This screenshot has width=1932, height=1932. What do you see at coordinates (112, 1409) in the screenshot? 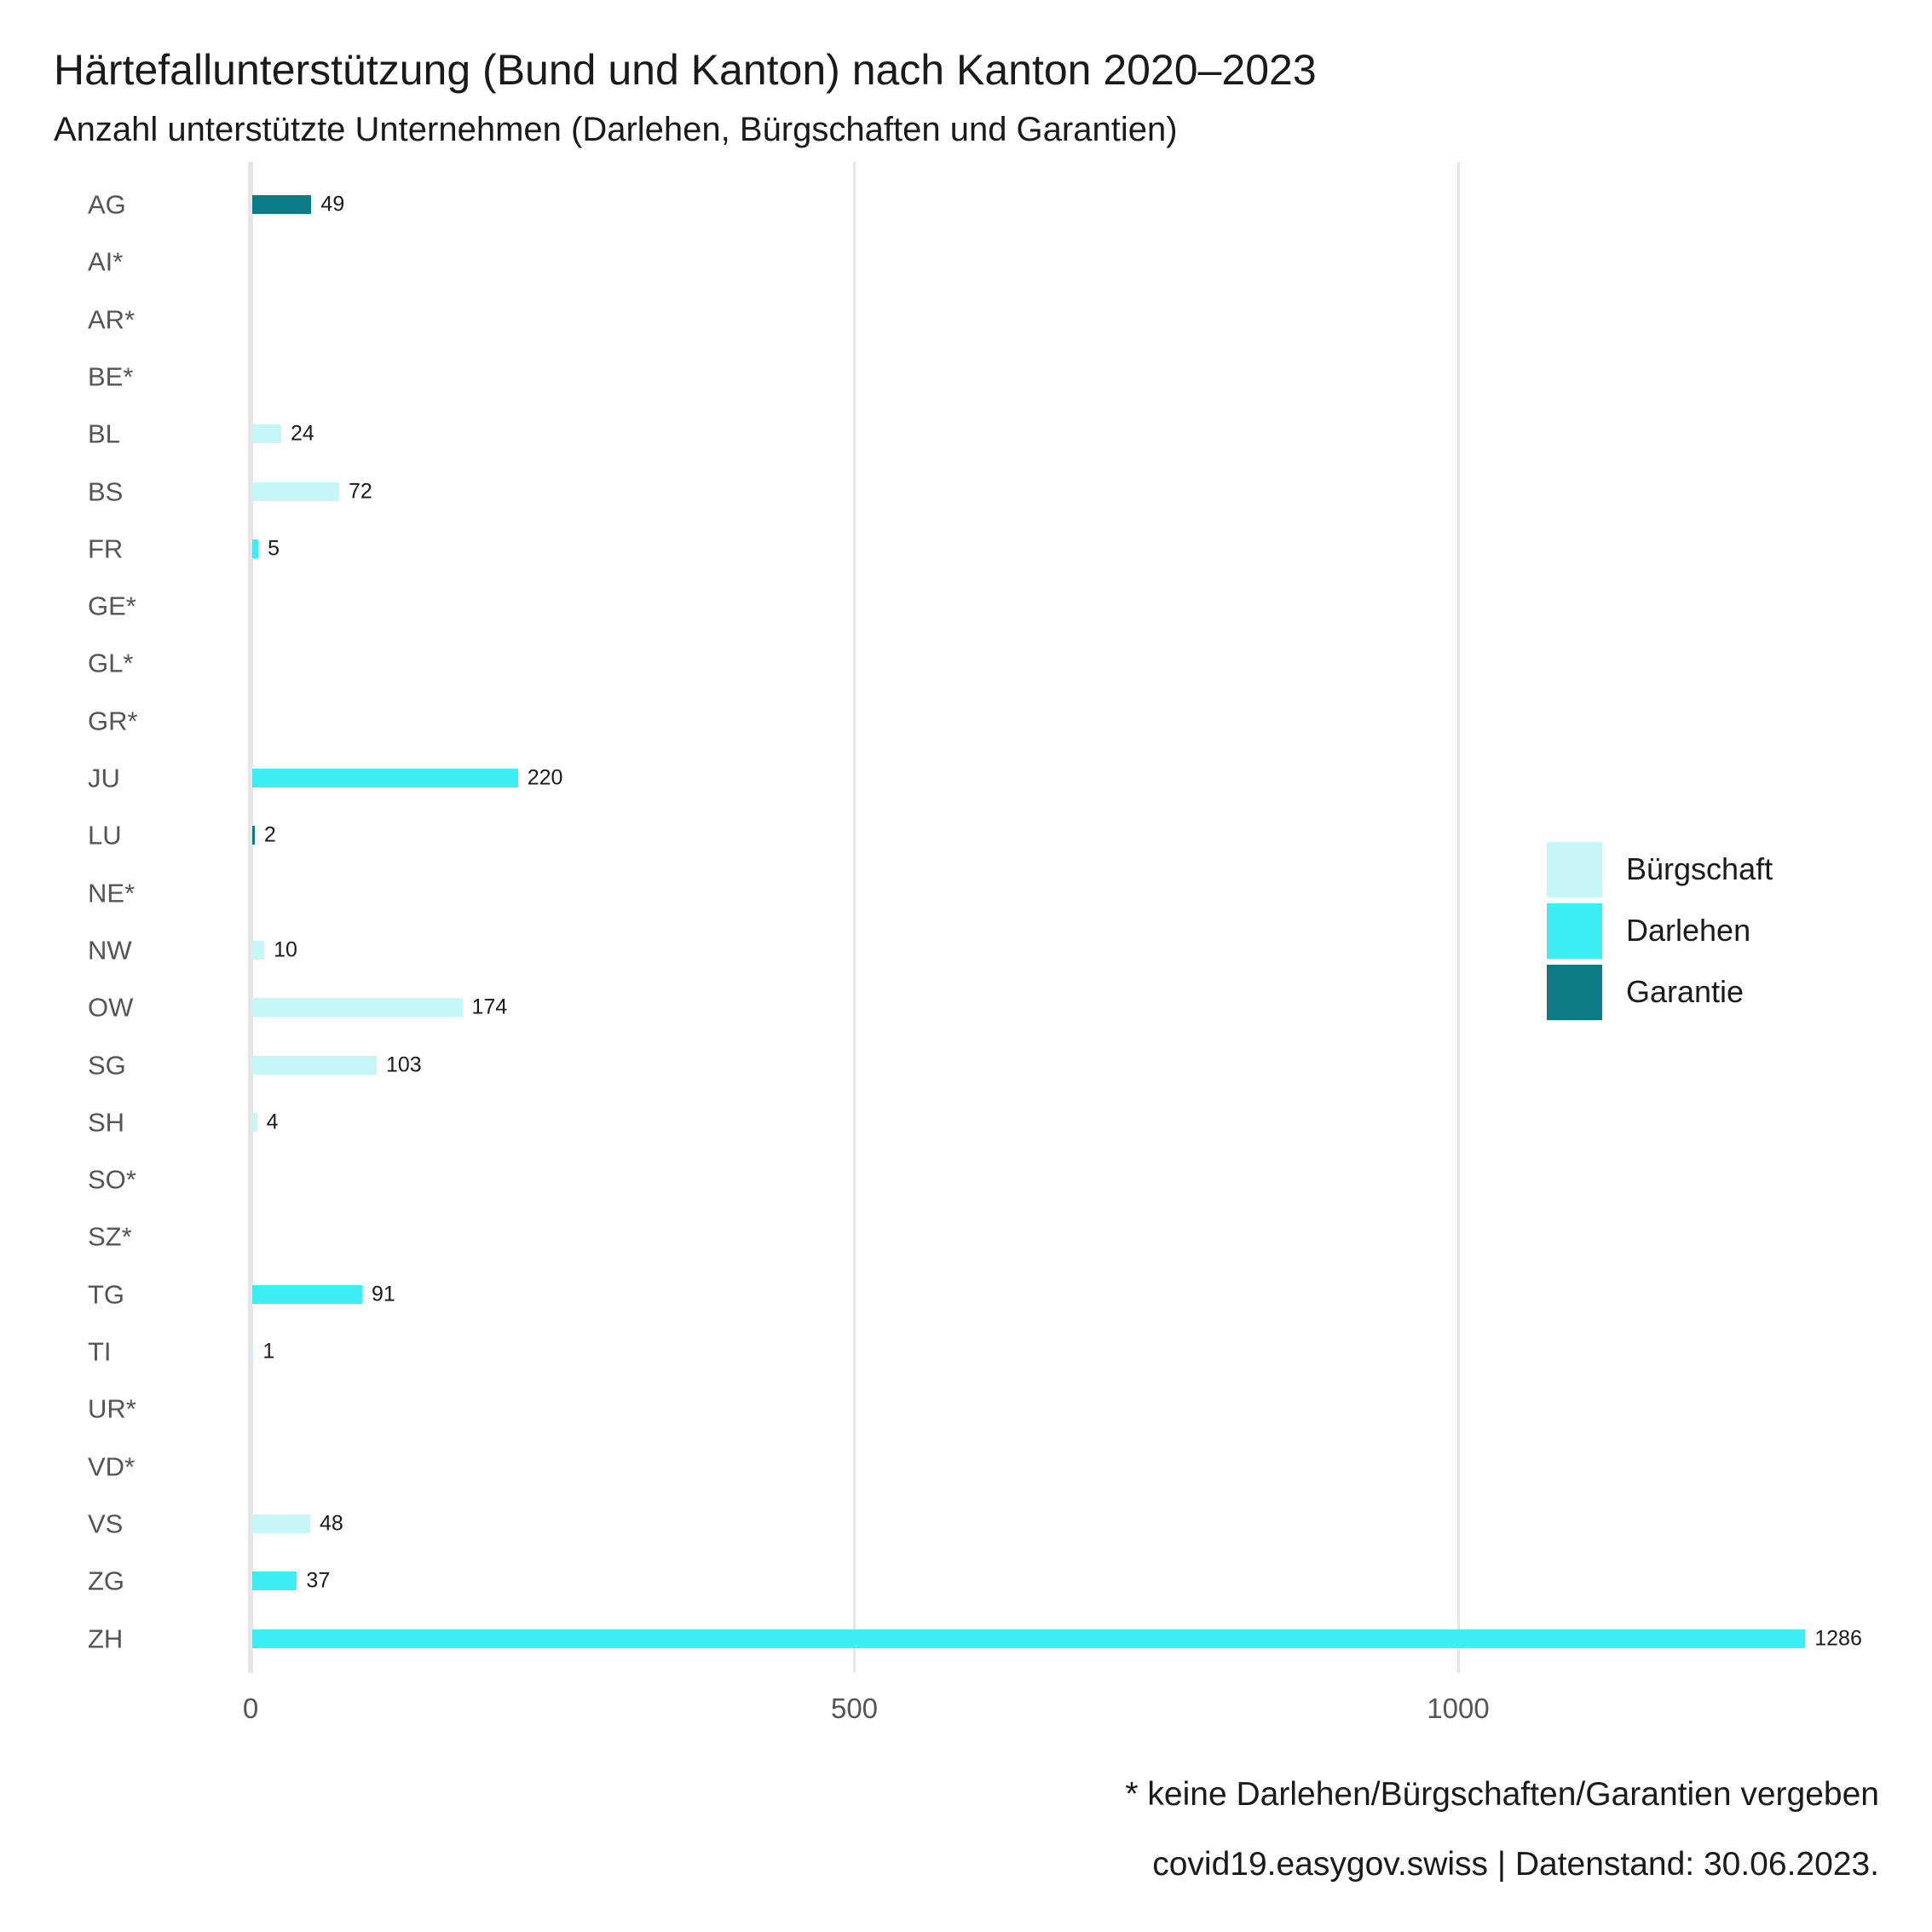
I see `canton-label: UR*` at bounding box center [112, 1409].